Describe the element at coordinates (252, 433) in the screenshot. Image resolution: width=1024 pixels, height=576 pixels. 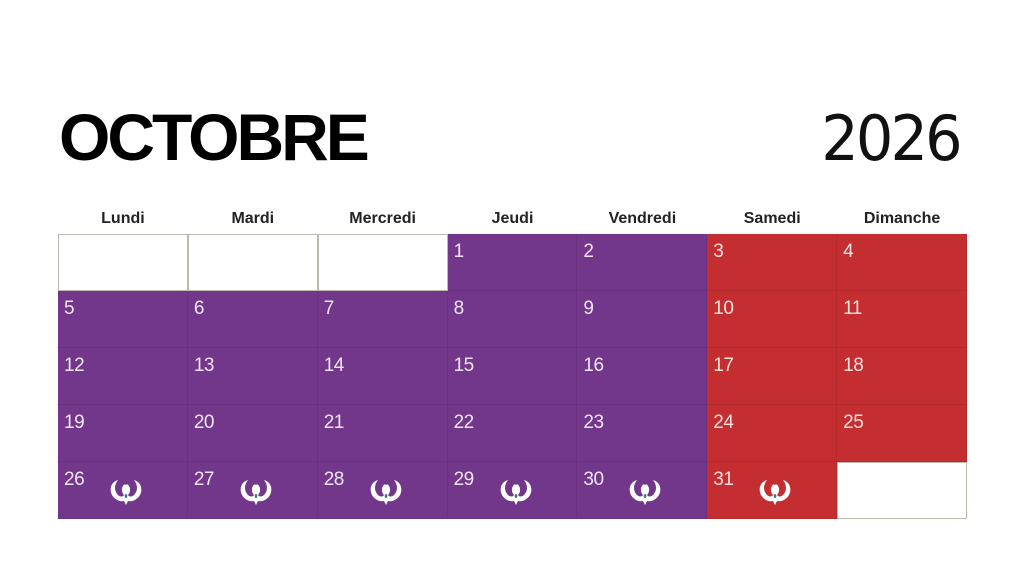
I see `day-cell-20: 20` at that location.